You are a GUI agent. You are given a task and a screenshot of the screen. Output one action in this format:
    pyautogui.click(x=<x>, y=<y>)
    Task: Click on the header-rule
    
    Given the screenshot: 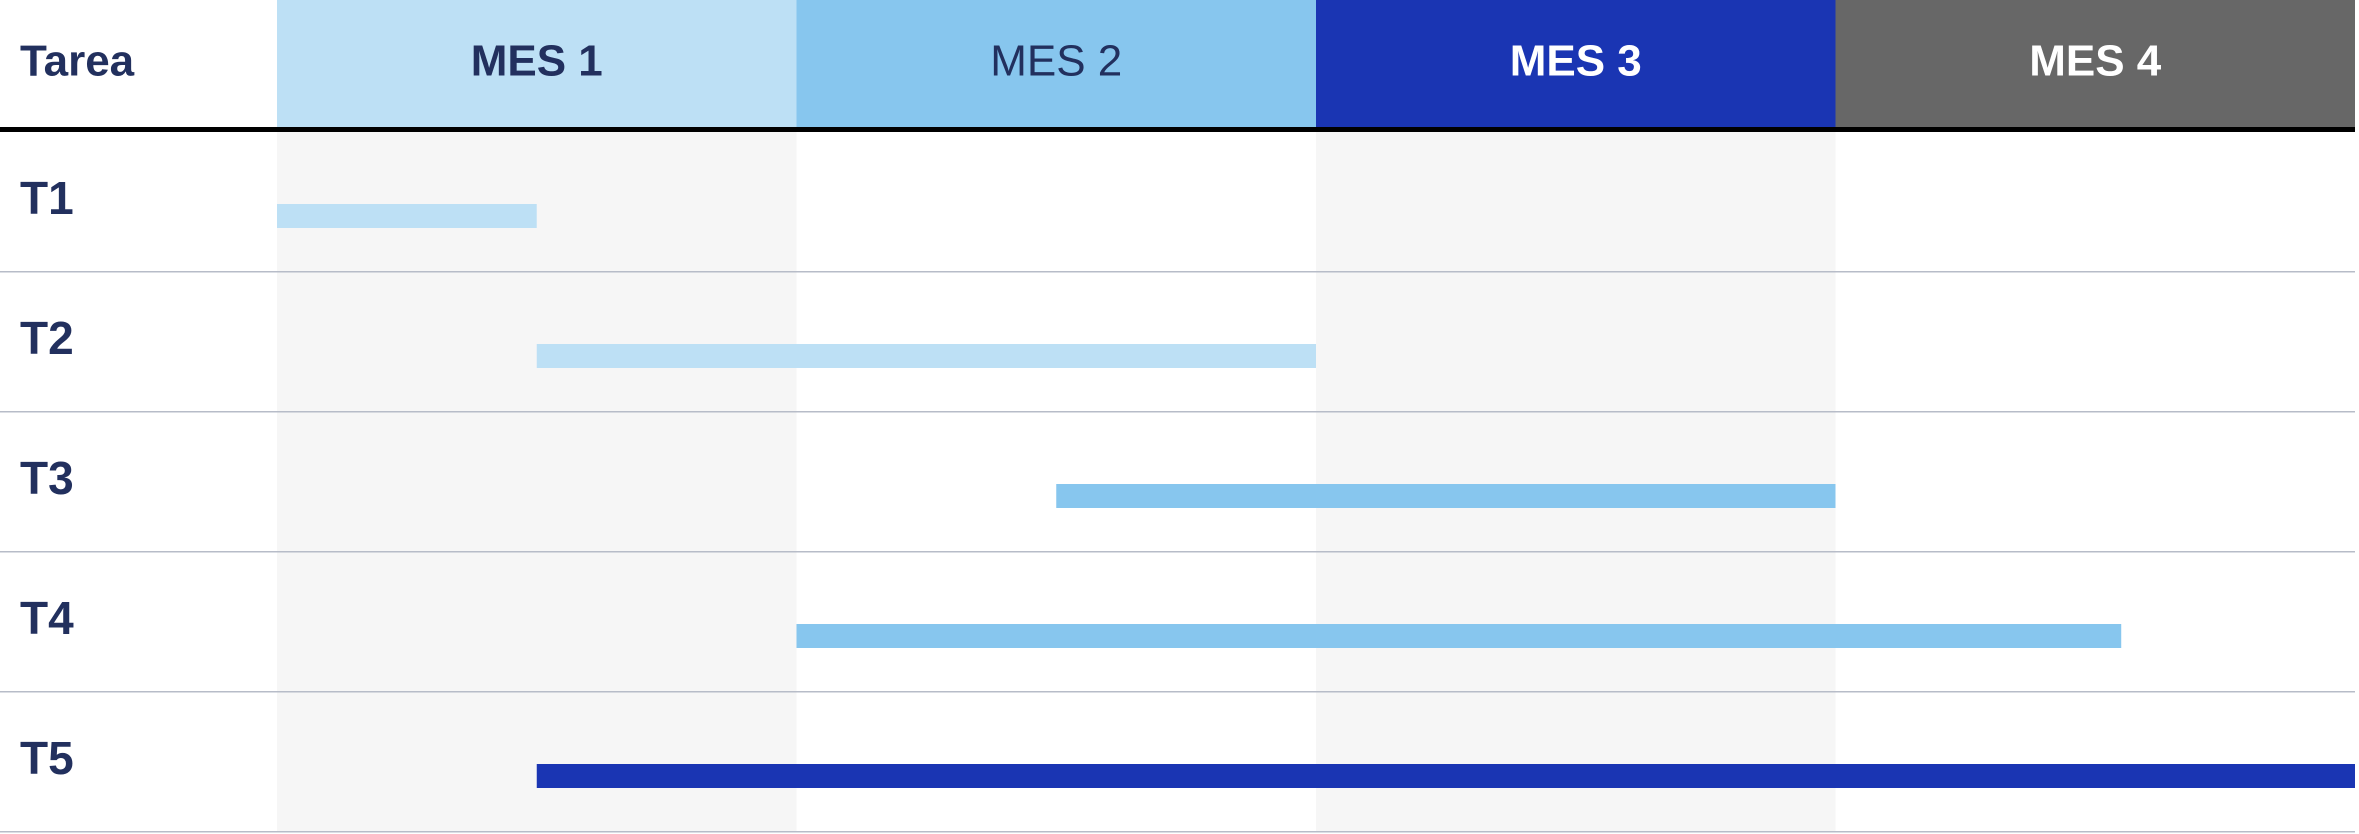 What is the action you would take?
    pyautogui.click(x=1177, y=129)
    